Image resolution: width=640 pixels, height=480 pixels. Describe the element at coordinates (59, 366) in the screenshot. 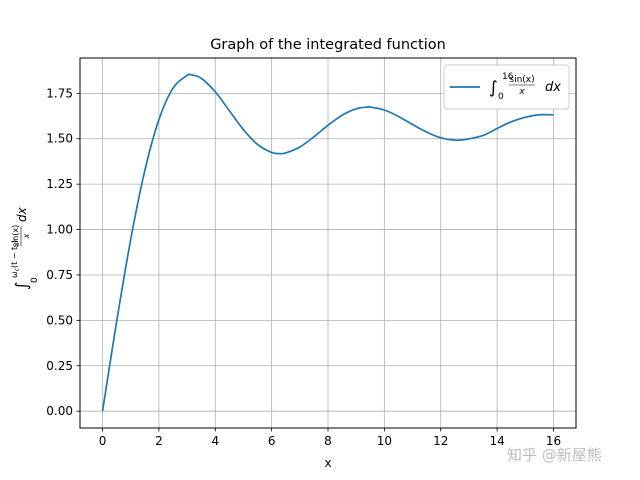

I see `y-tick-label: 0.25` at that location.